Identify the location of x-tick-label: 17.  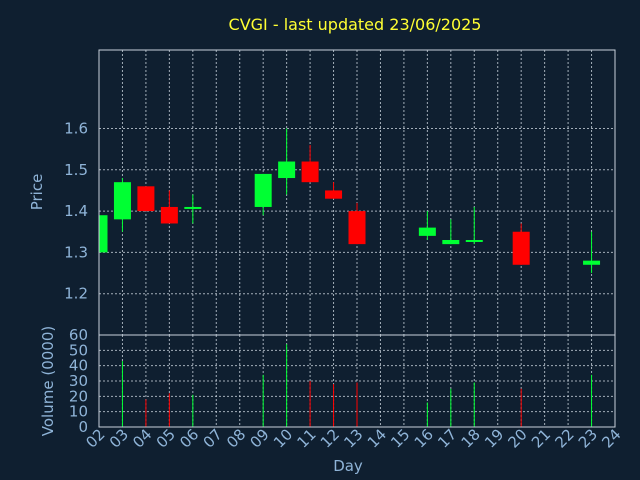
(447, 438).